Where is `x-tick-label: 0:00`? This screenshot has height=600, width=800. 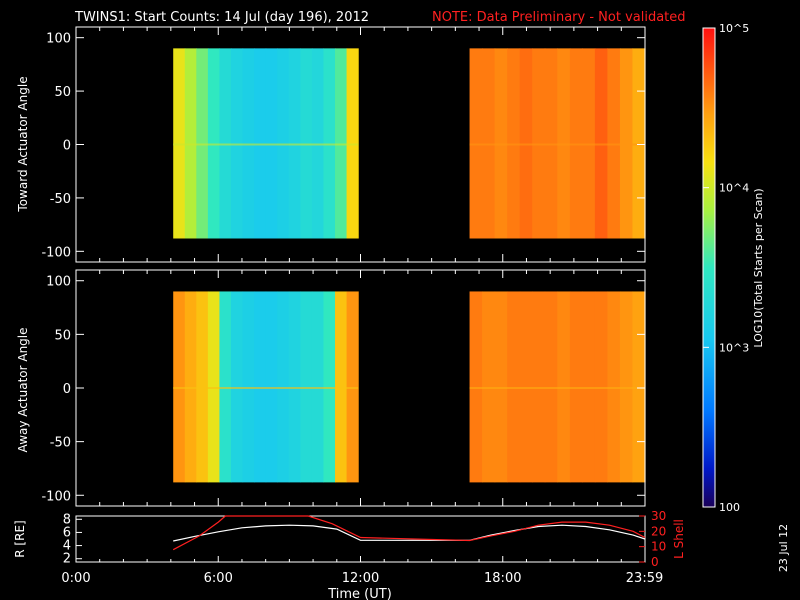 x-tick-label: 0:00 is located at coordinates (75, 578).